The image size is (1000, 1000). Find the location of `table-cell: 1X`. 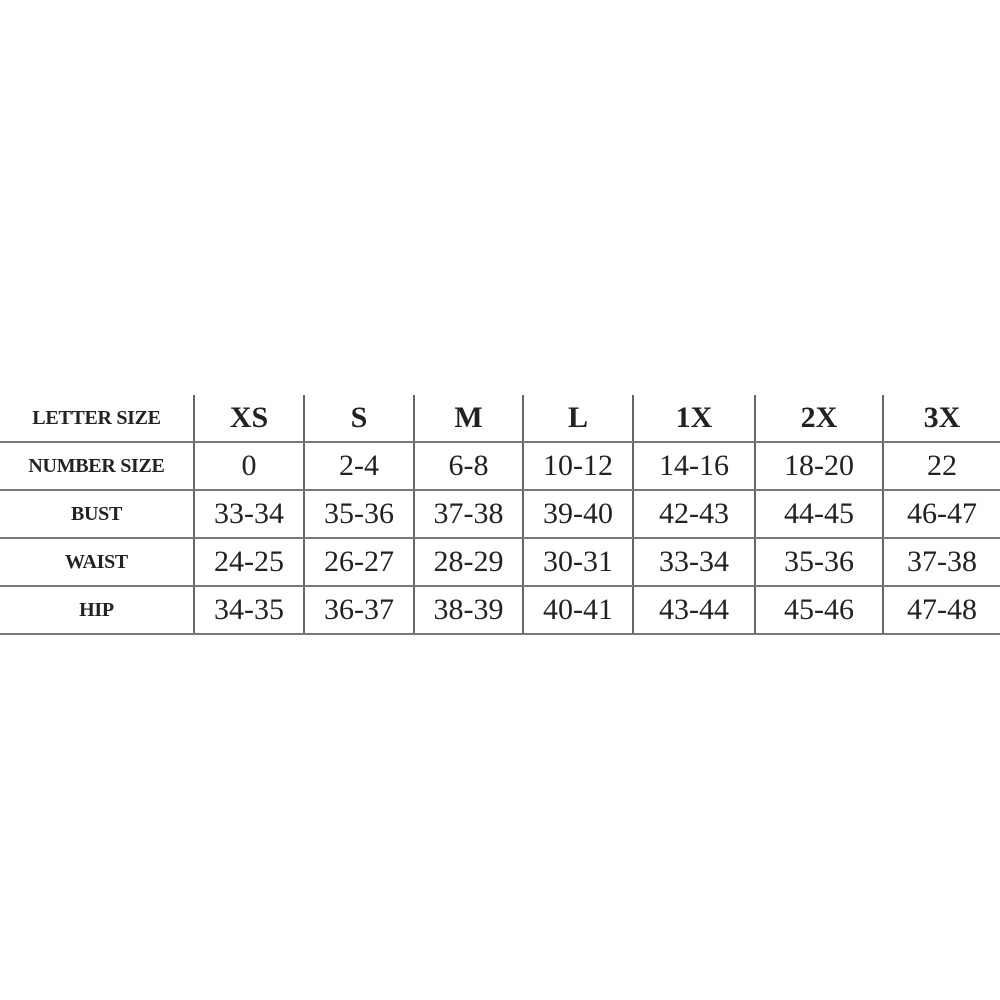

table-cell: 1X is located at coordinates (693, 419).